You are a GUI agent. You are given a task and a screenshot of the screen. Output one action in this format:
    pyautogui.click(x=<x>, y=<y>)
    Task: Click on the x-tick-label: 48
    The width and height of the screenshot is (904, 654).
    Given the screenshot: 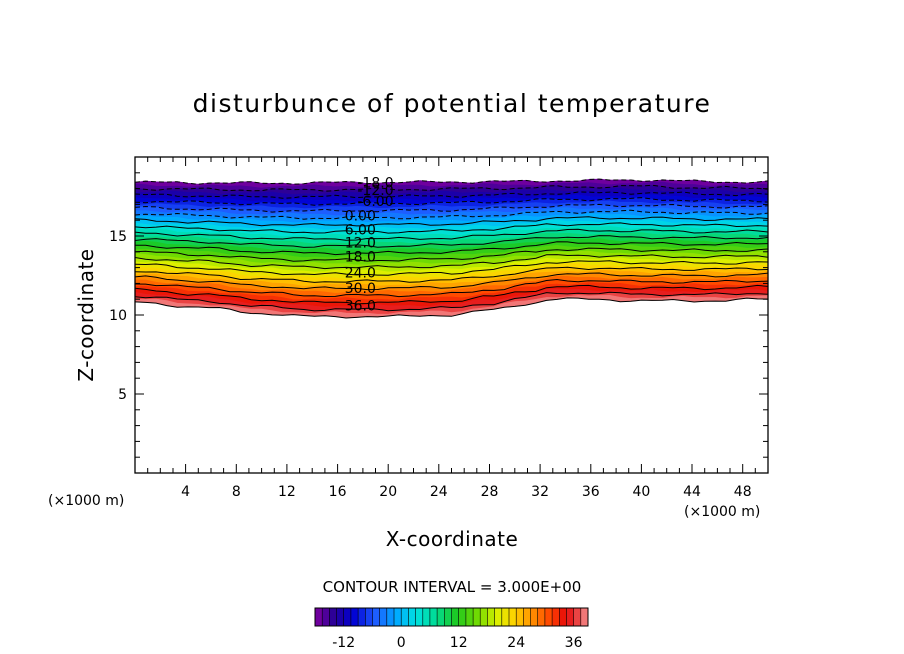 What is the action you would take?
    pyautogui.click(x=743, y=492)
    